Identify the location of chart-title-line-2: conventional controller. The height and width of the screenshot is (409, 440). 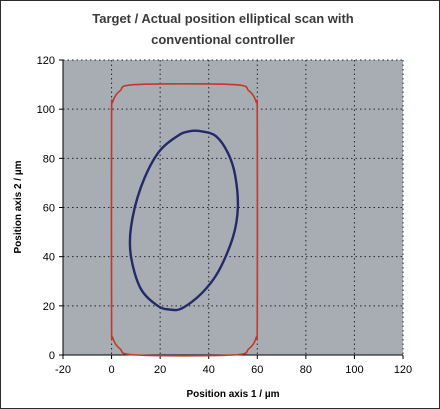
(223, 39).